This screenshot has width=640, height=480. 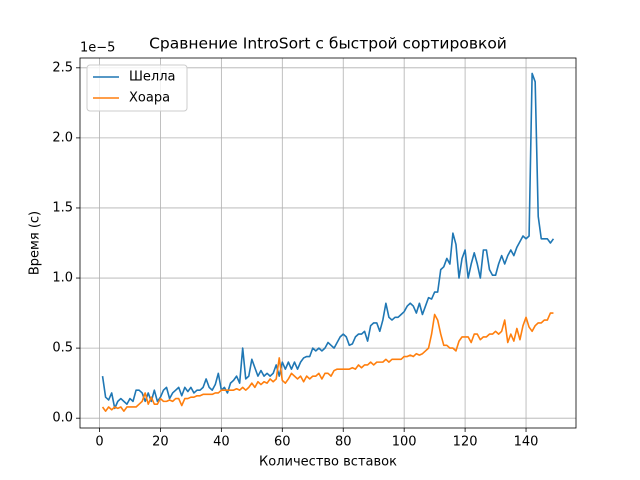 What do you see at coordinates (282, 442) in the screenshot?
I see `x-tick-label: 60` at bounding box center [282, 442].